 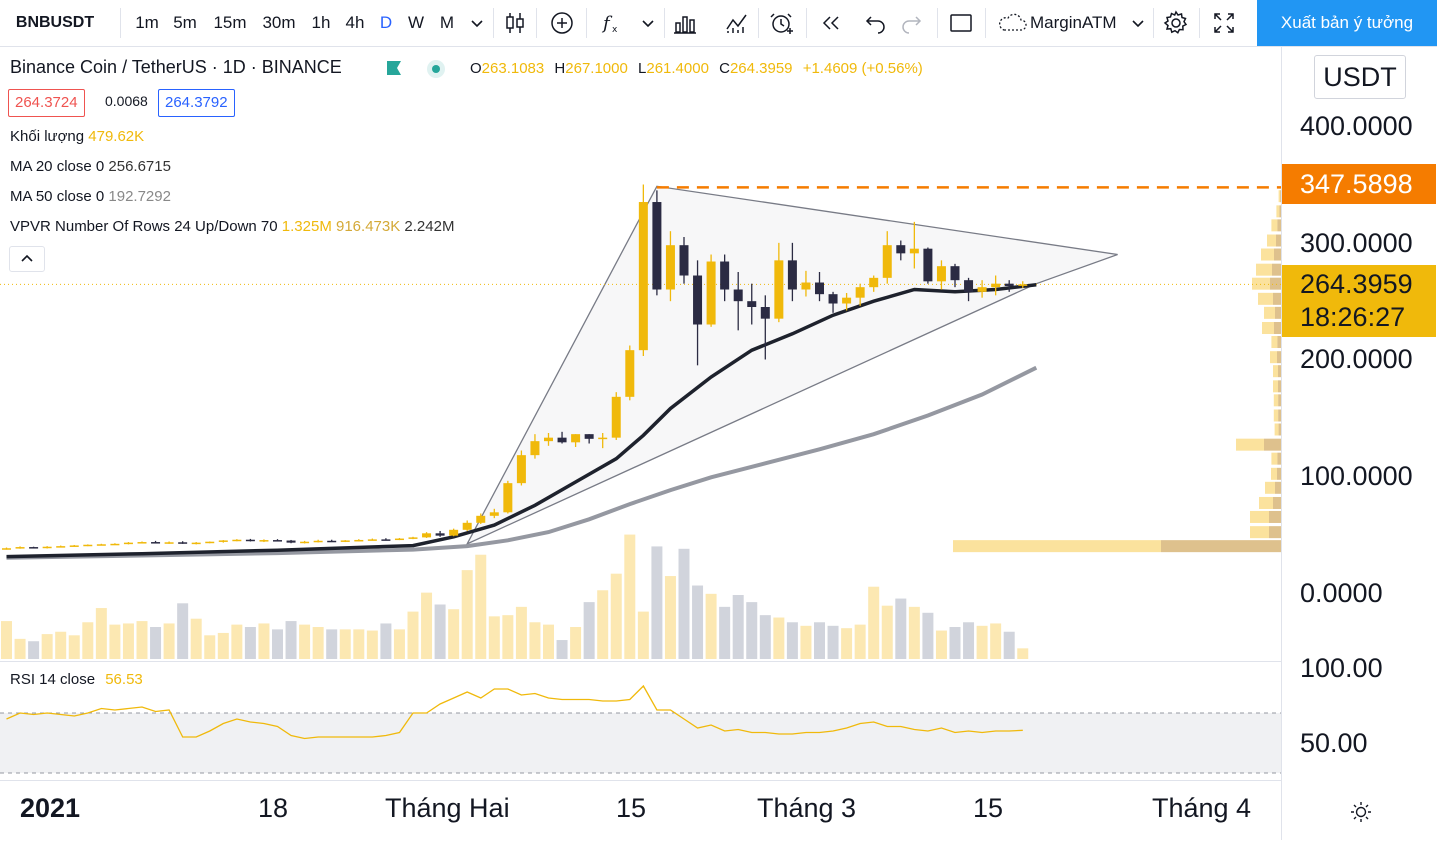 What do you see at coordinates (355, 22) in the screenshot?
I see `interval-4h-button: 4h` at bounding box center [355, 22].